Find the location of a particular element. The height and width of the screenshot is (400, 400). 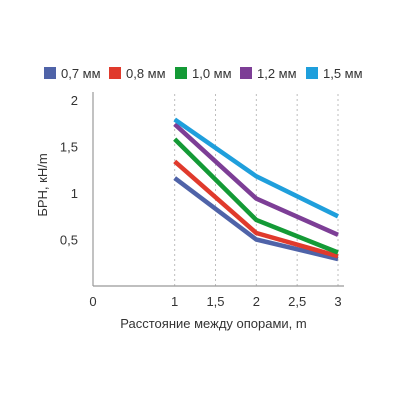

legend-label-1: 0,8 мм is located at coordinates (146, 73).